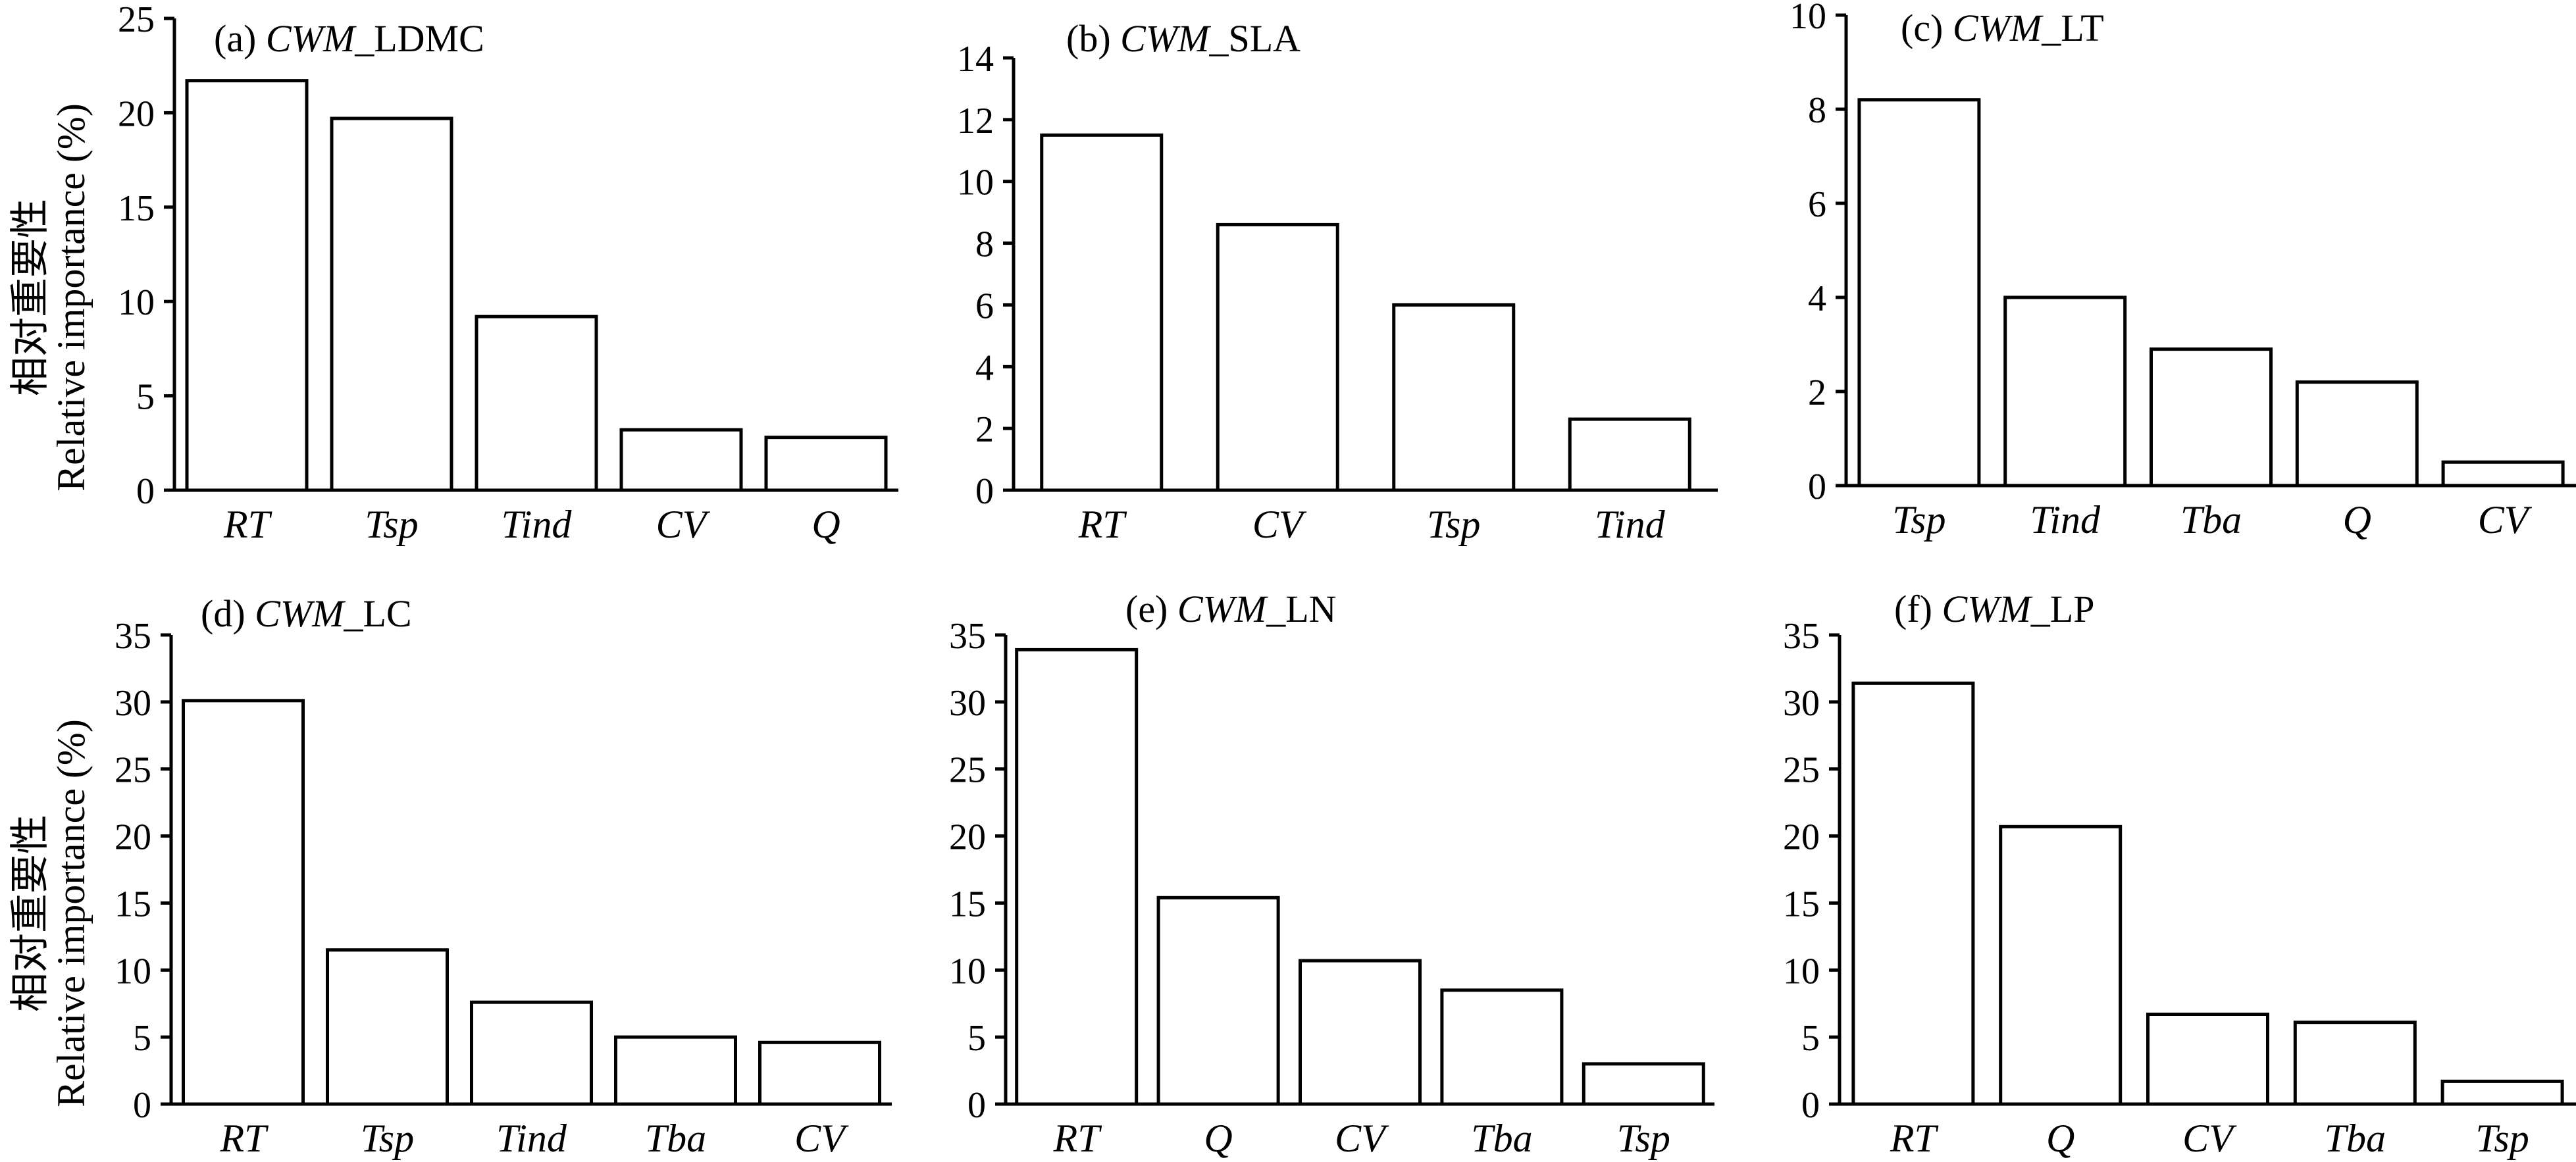 The image size is (2576, 1162). What do you see at coordinates (1360, 1032) in the screenshot?
I see `panel-e-bar-cv` at bounding box center [1360, 1032].